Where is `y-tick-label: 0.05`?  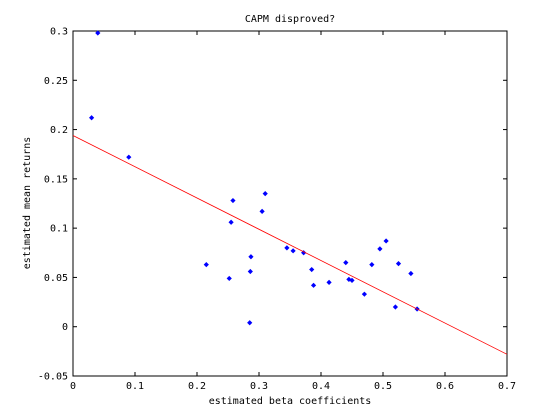 y-tick-label: 0.05 is located at coordinates (56, 278).